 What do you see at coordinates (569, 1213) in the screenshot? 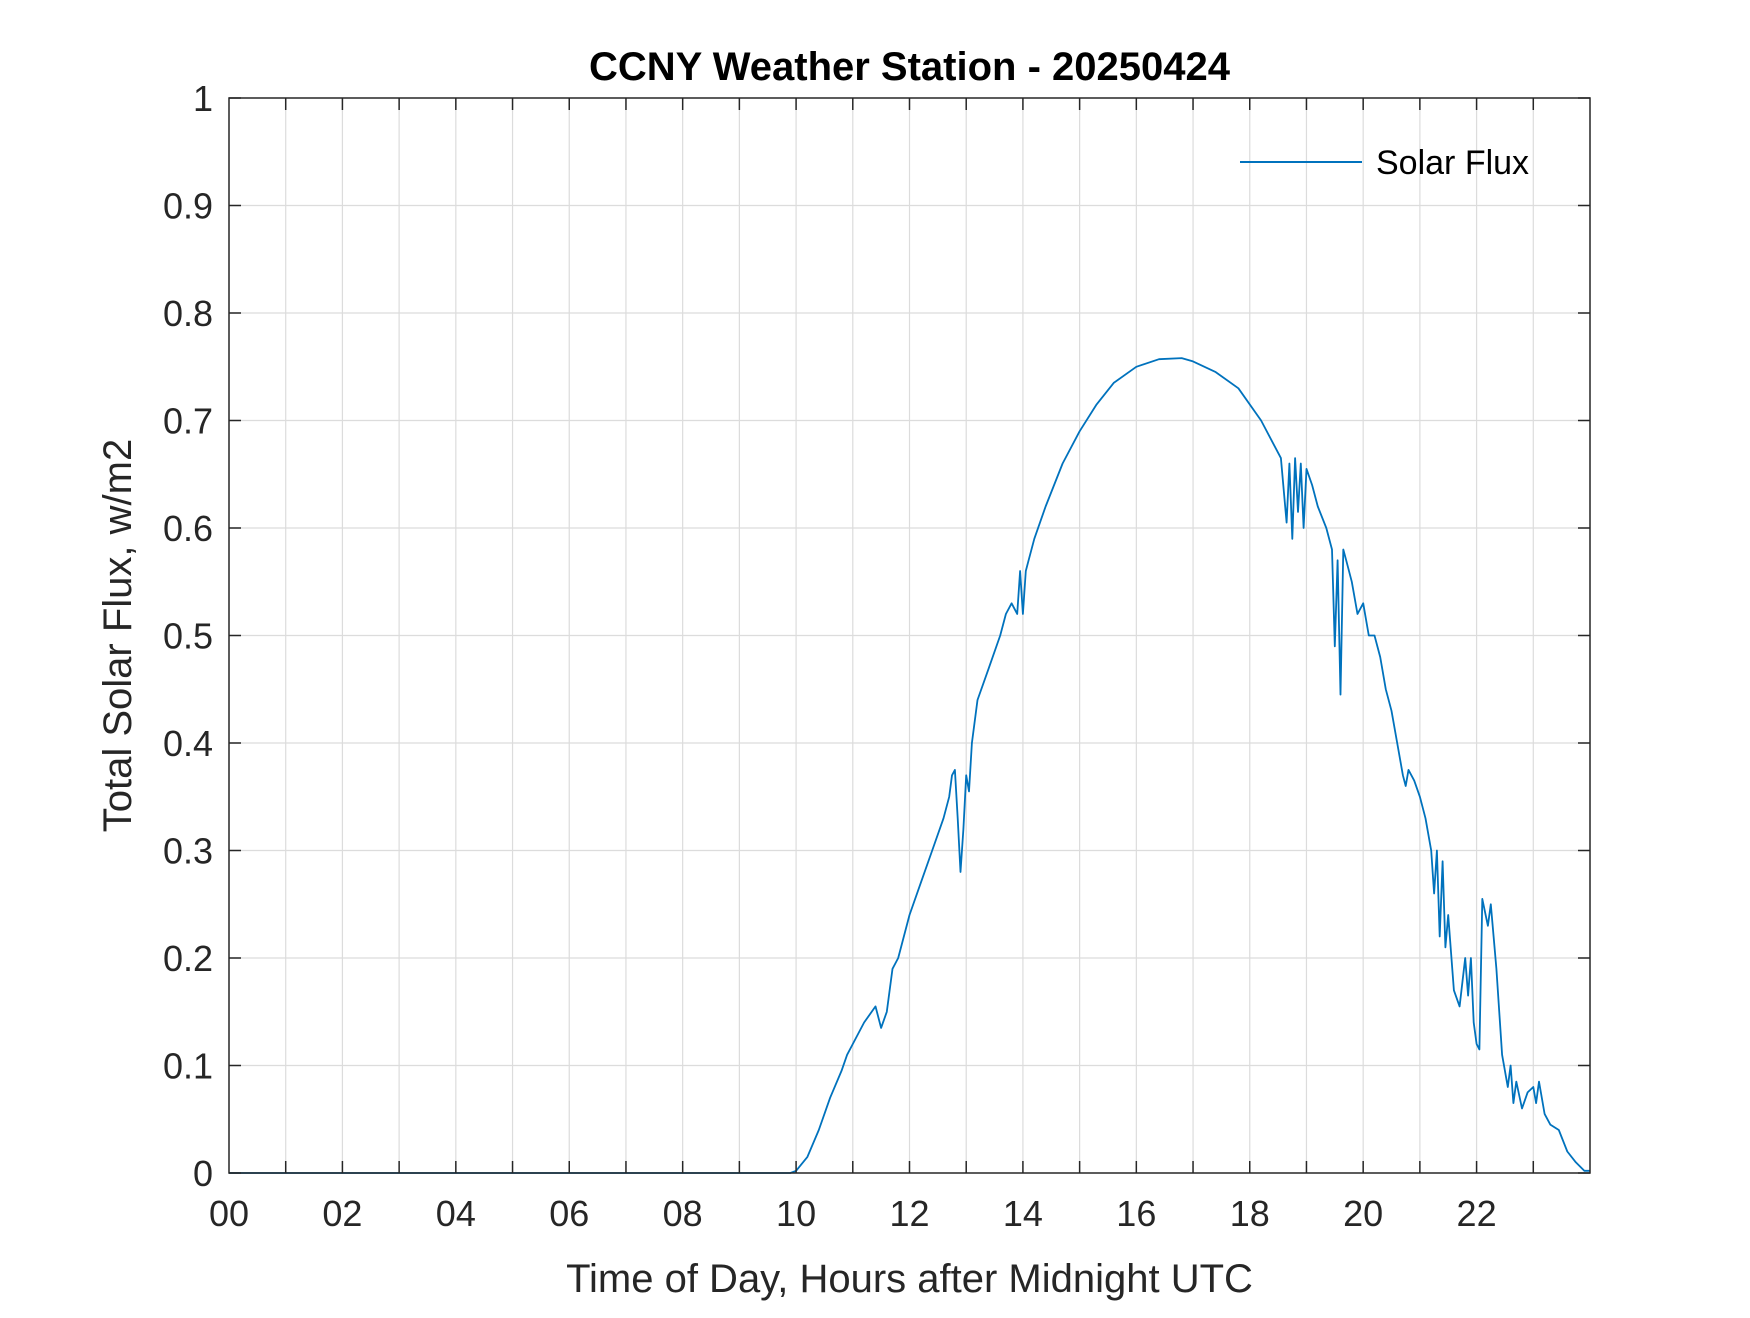
I see `x-tick-label: 06` at bounding box center [569, 1213].